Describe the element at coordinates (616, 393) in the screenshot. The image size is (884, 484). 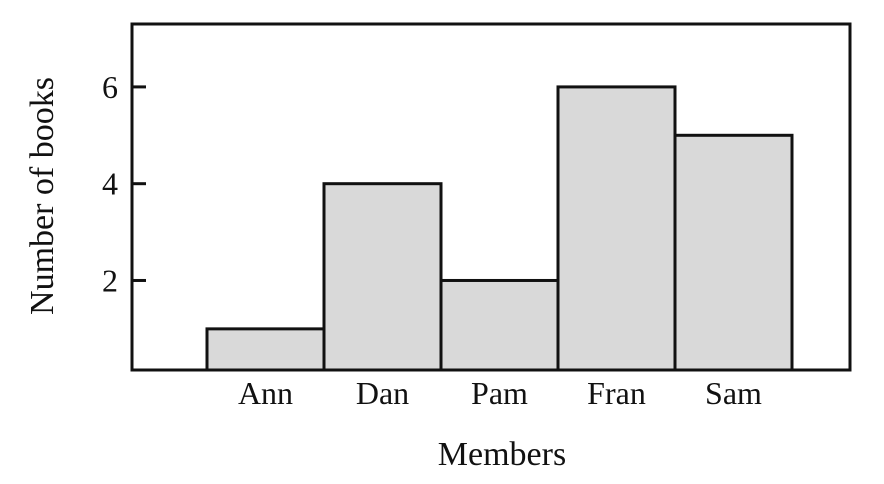
I see `x-tick-label-fran: Fran` at that location.